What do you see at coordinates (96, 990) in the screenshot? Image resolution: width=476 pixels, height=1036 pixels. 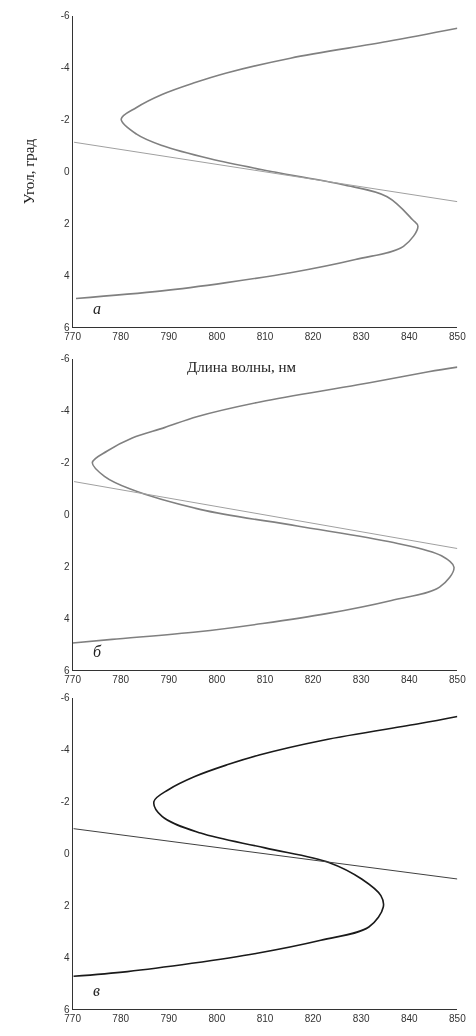 I see `annotation: в` at bounding box center [96, 990].